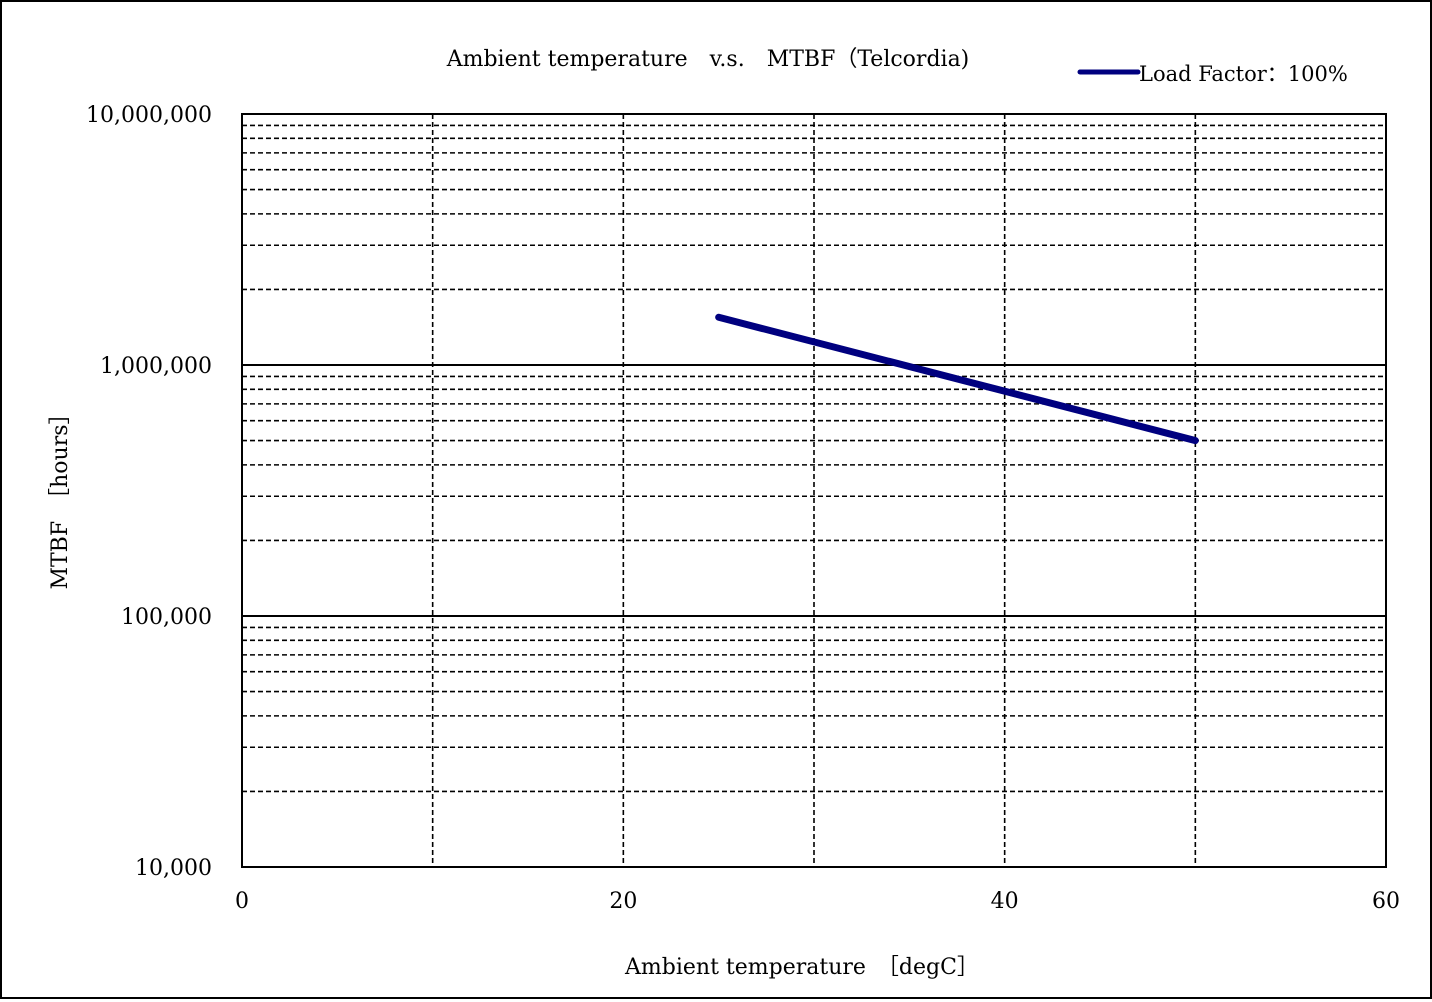 The width and height of the screenshot is (1432, 1002). I want to click on y-axis-label: MTBF ［hours］, so click(60, 495).